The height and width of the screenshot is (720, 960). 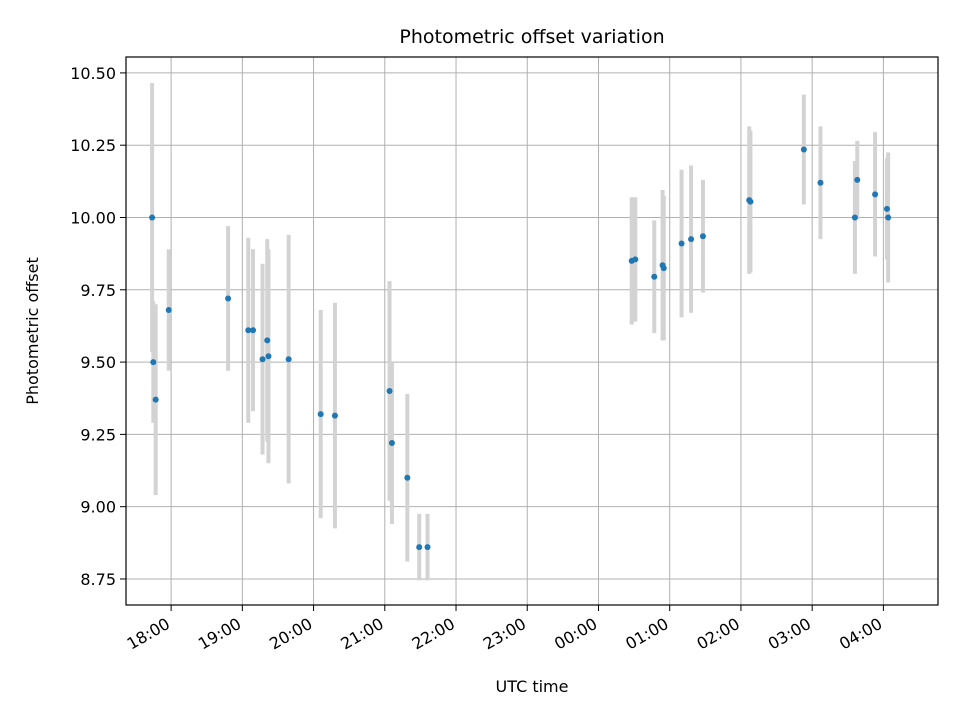 What do you see at coordinates (93, 73) in the screenshot?
I see `y-tick-label: 10.50` at bounding box center [93, 73].